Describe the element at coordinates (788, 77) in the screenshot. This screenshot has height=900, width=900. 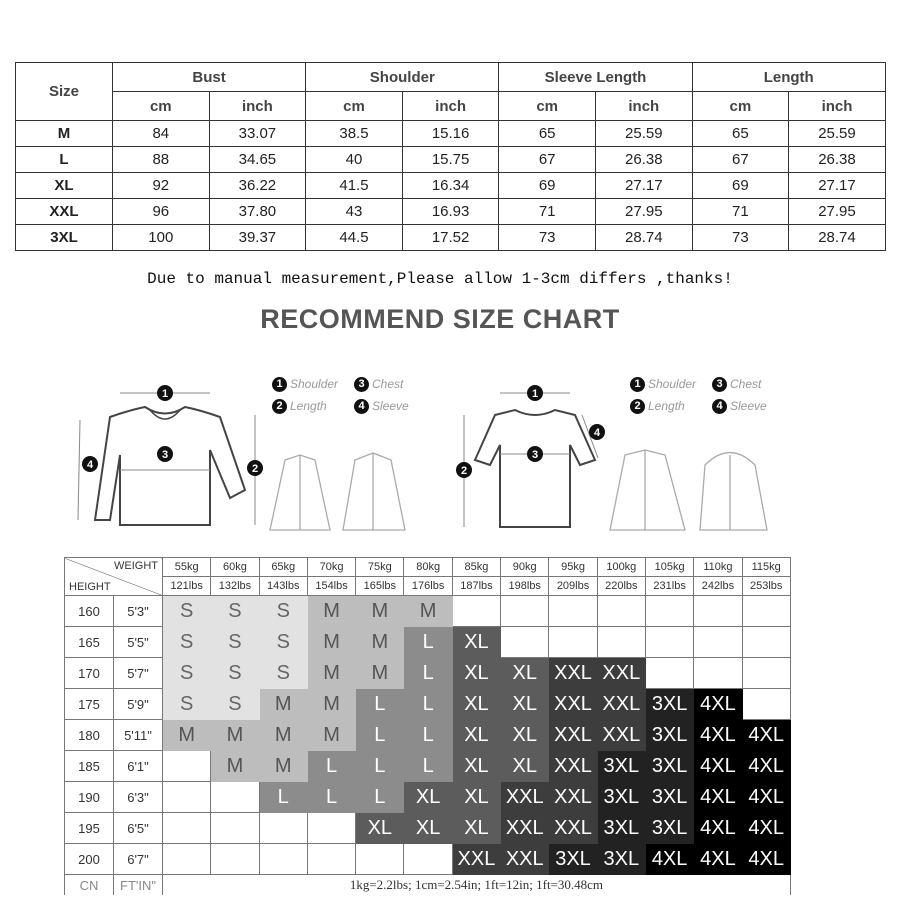
I see `length-header: Length` at that location.